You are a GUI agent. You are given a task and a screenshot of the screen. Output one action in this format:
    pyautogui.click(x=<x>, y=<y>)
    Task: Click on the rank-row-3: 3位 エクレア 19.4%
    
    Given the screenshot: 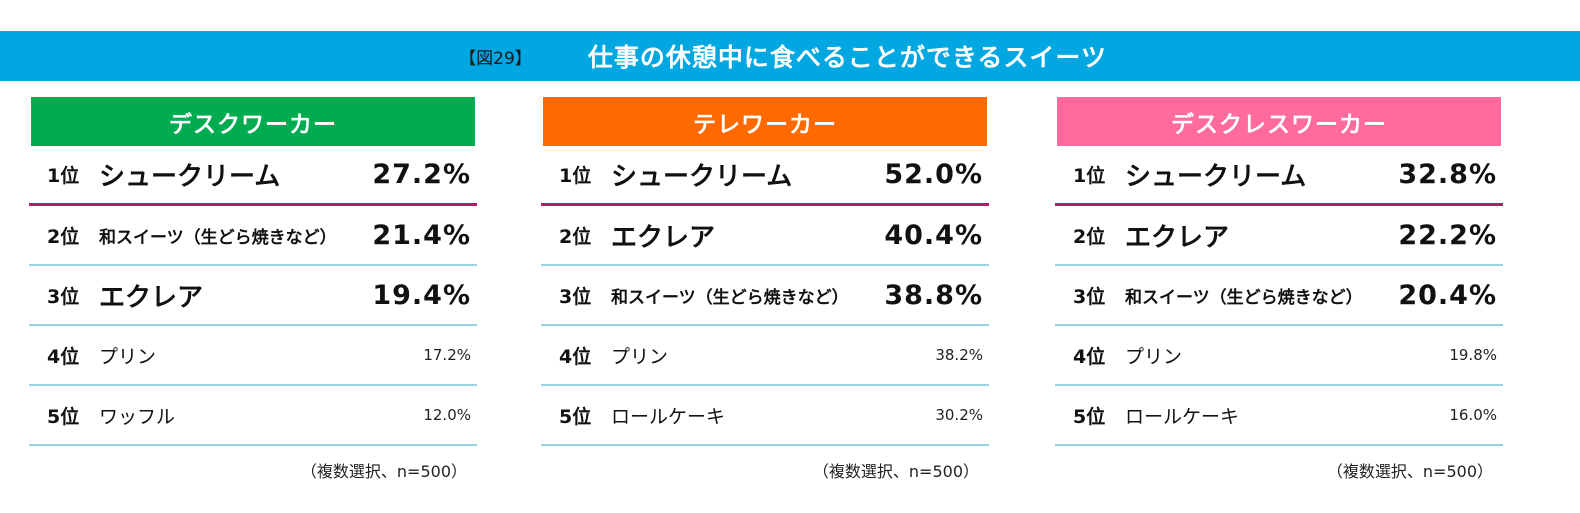 What is the action you would take?
    pyautogui.click(x=253, y=296)
    